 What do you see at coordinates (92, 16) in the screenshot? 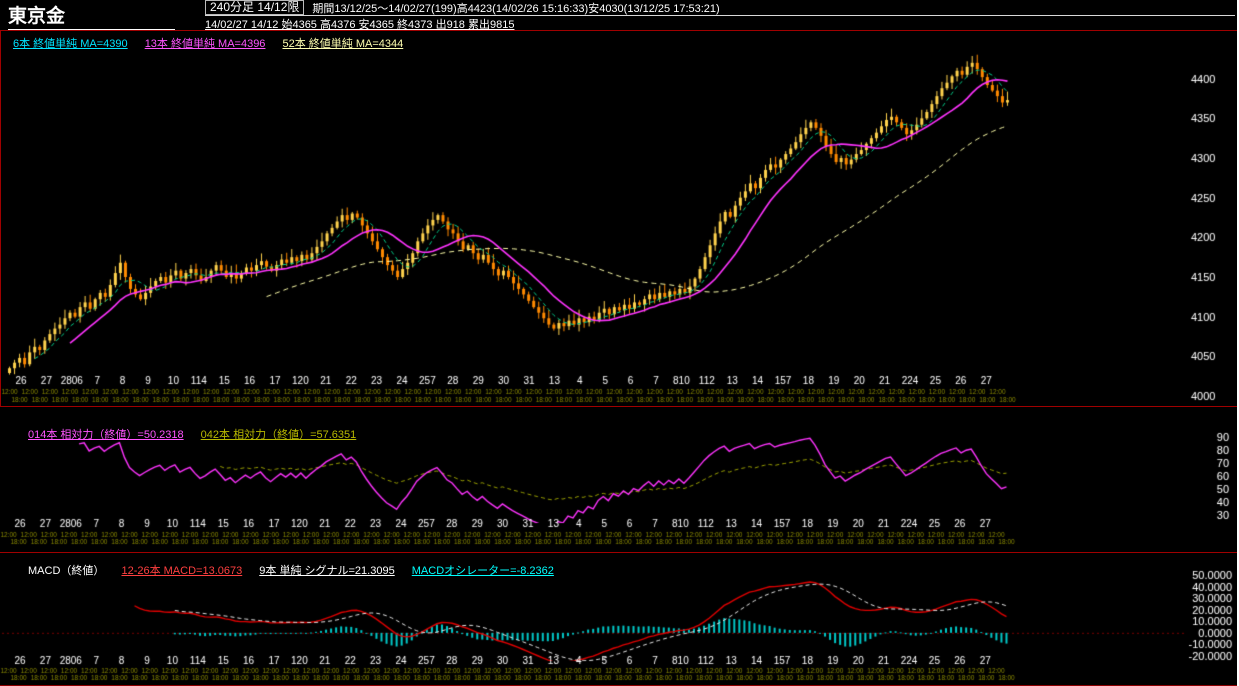
I see `symbol-title: 東京金` at bounding box center [92, 16].